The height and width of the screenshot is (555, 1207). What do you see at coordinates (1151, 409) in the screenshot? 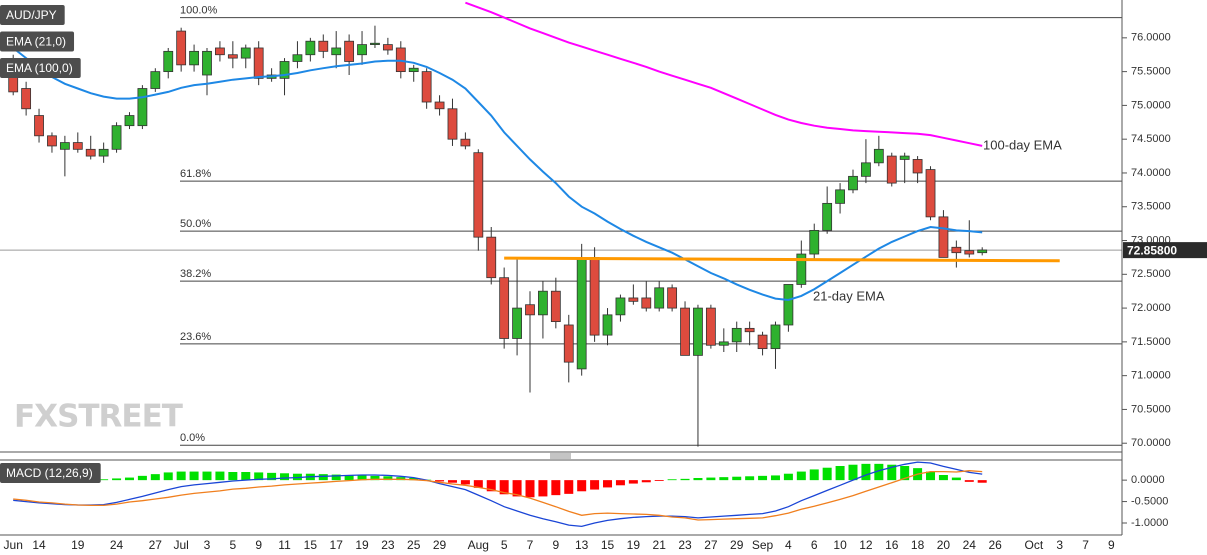
I see `y-tick-label: 70.5000` at bounding box center [1151, 409].